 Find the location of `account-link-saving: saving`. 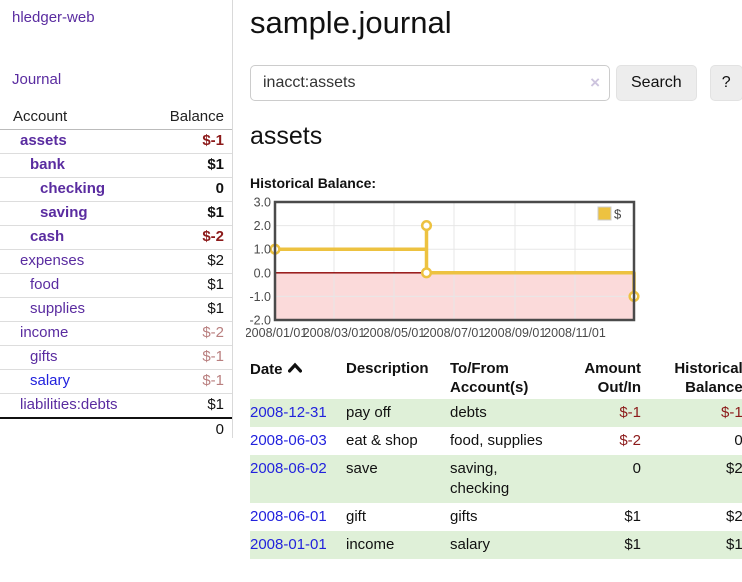

account-link-saving: saving is located at coordinates (64, 212).